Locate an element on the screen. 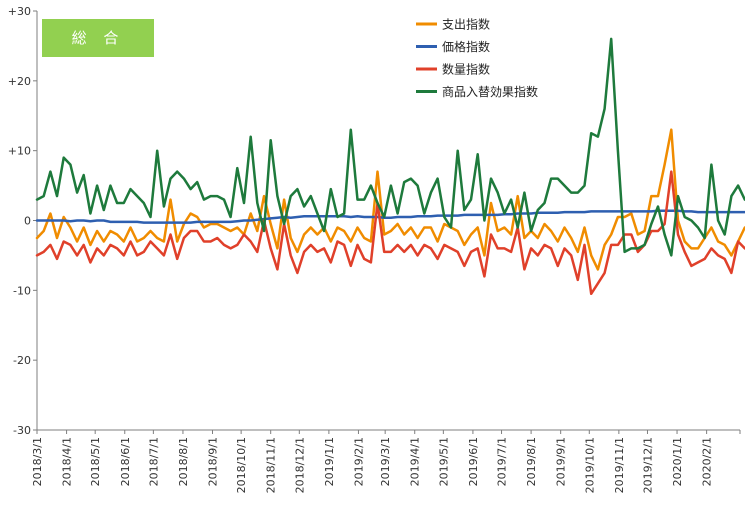 This screenshot has width=745, height=510. x-tick-label: 2018/11/1 is located at coordinates (271, 465).